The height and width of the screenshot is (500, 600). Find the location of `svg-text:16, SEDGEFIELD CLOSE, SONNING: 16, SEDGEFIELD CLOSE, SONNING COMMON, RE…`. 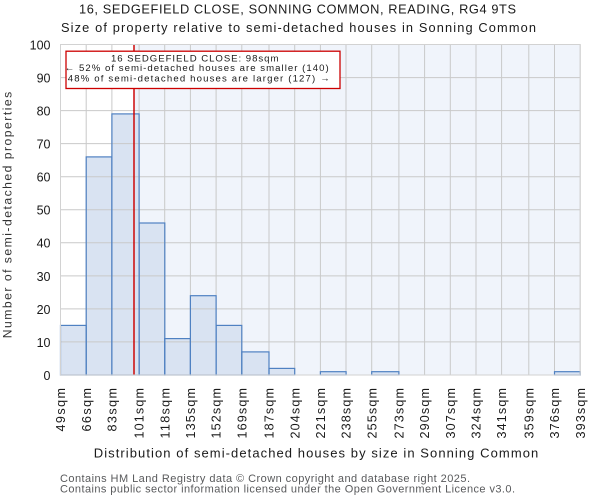

svg-text:16, SEDGEFIELD CLOSE, SONNING: 16, SEDGEFIELD CLOSE, SONNING COMMON, RE… is located at coordinates (297, 9).